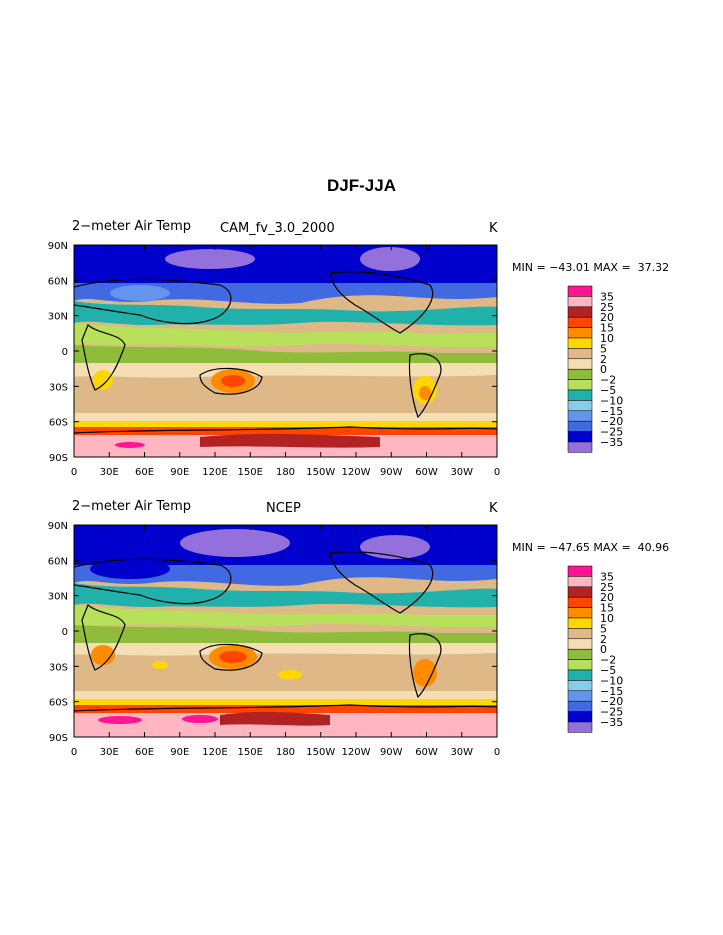 This screenshot has width=723, height=935. Describe the element at coordinates (607, 618) in the screenshot. I see `colorbar-label: 10` at that location.